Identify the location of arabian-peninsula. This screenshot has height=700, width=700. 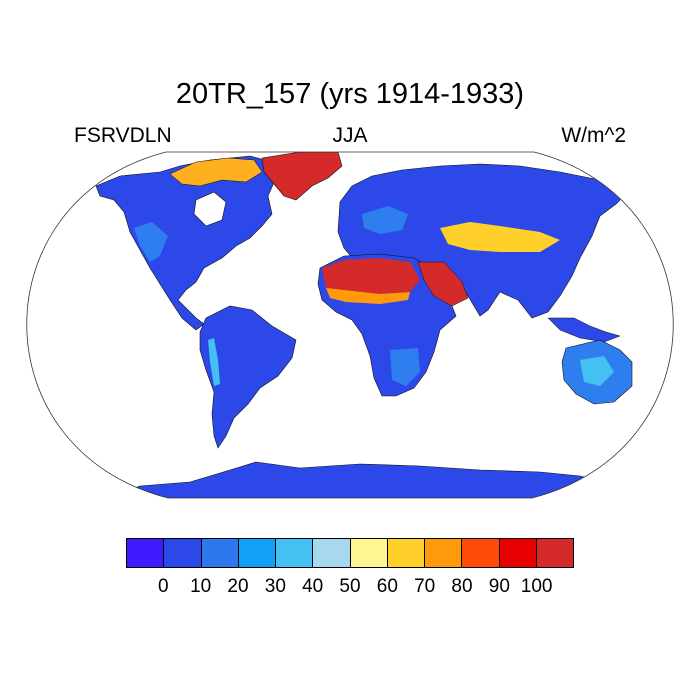
(443, 284).